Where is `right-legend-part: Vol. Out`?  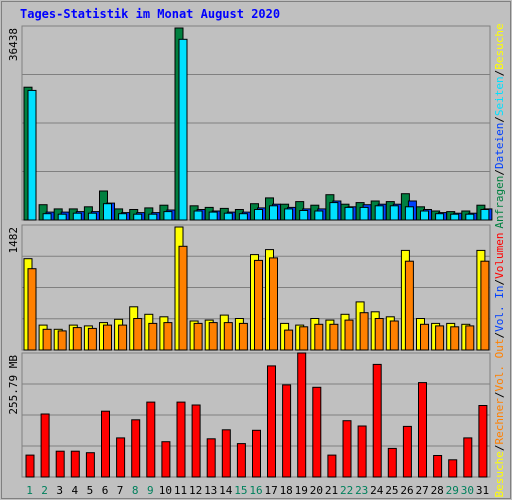
right-legend-part: Vol. Out is located at coordinates (499, 365).